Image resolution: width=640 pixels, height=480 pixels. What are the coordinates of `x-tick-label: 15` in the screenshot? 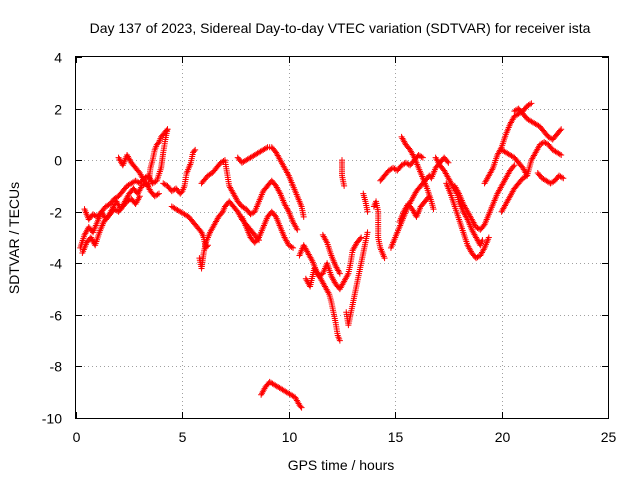 It's located at (396, 437).